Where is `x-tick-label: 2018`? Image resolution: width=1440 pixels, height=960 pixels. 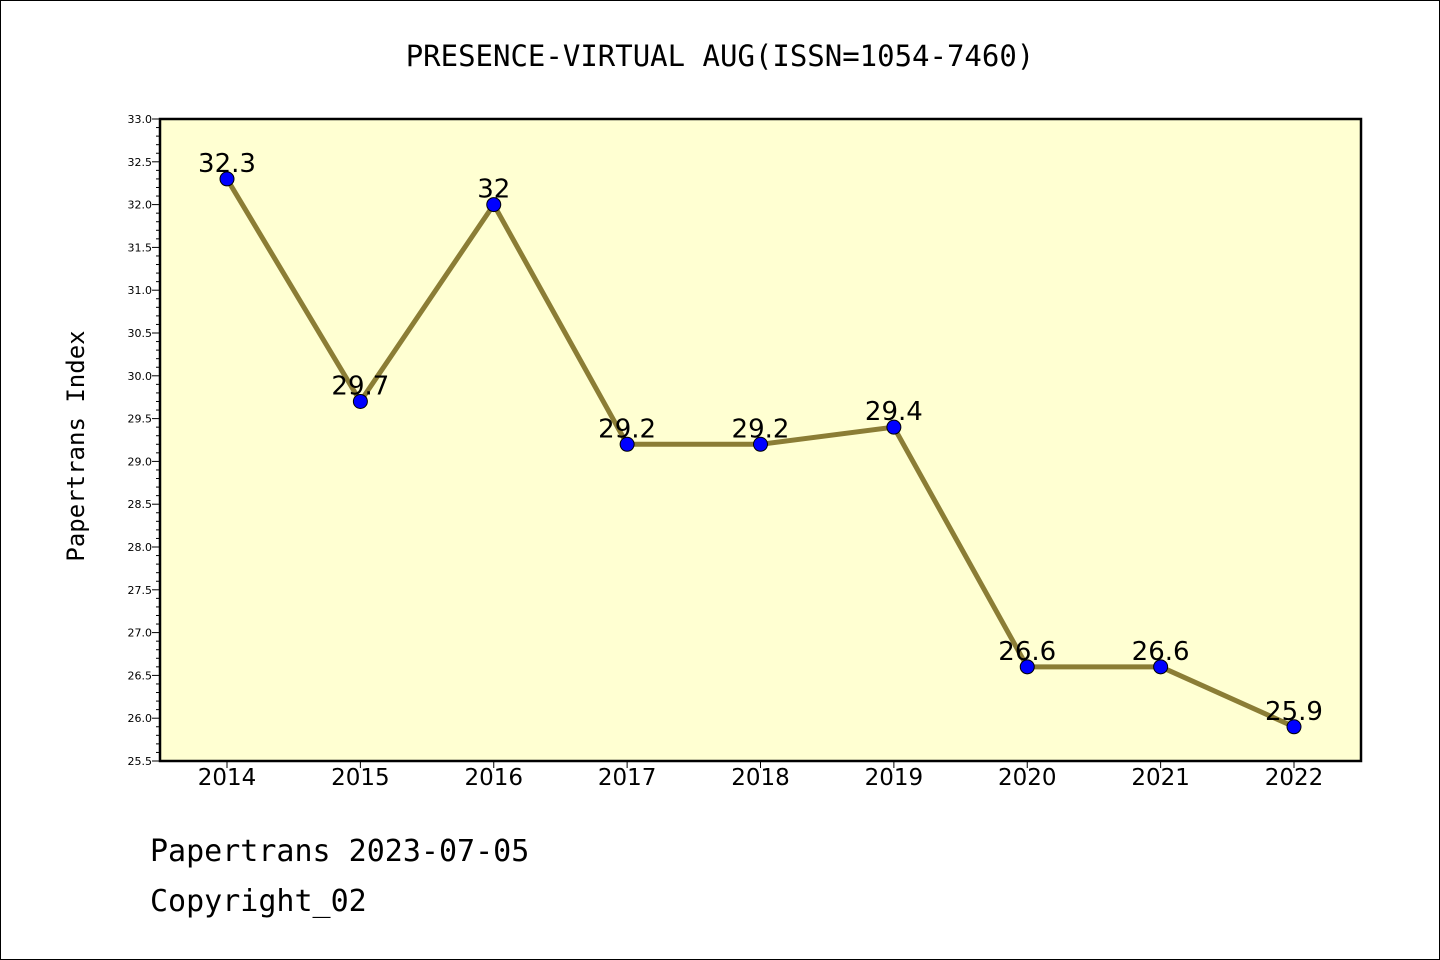 x-tick-label: 2018 is located at coordinates (760, 778).